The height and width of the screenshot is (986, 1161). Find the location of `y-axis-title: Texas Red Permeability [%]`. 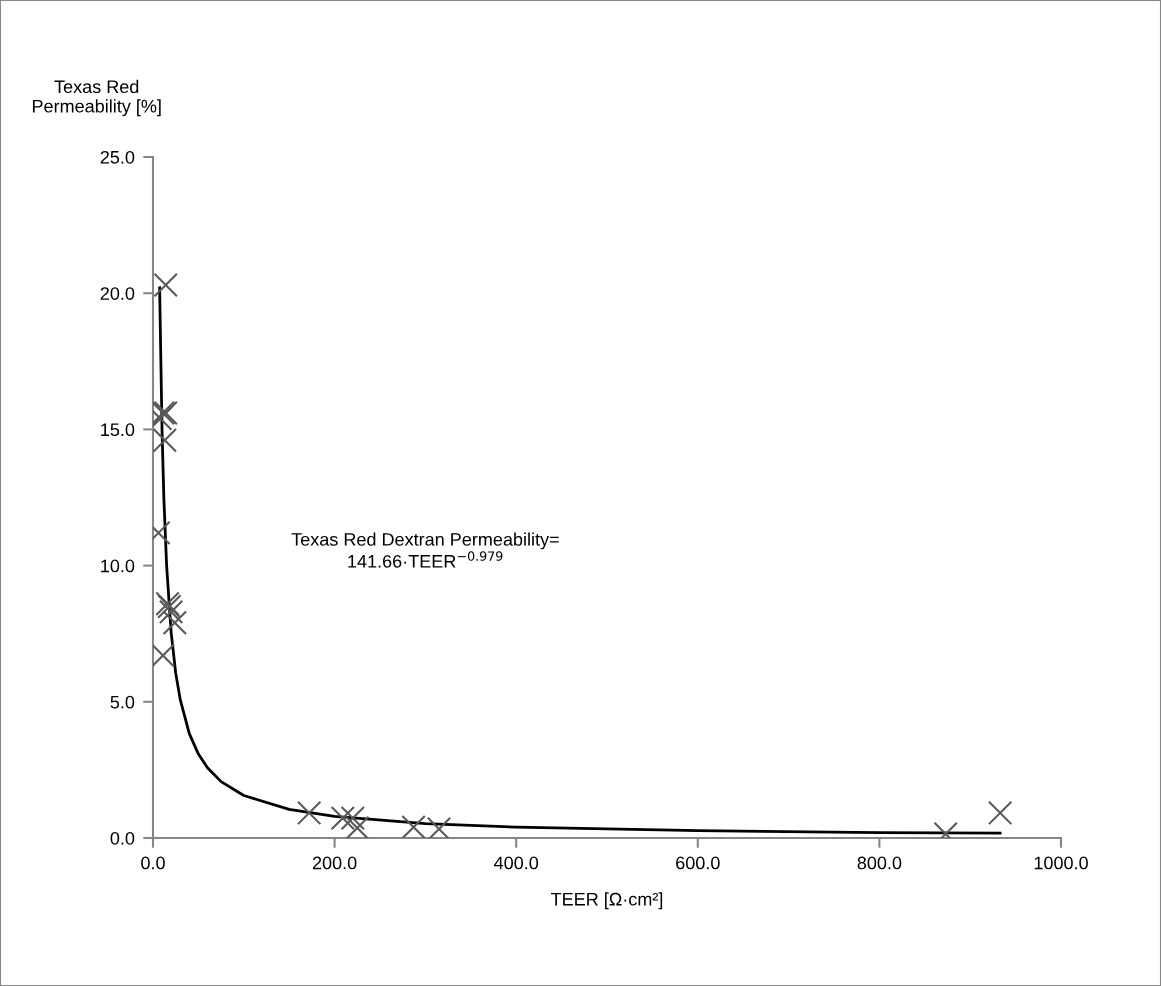

y-axis-title: Texas Red Permeability [%] is located at coordinates (96, 98).